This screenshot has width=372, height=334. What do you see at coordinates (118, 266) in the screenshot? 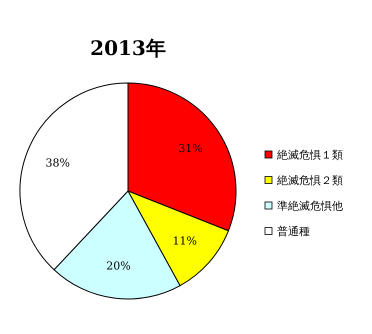
I see `data-label: 20%` at bounding box center [118, 266].